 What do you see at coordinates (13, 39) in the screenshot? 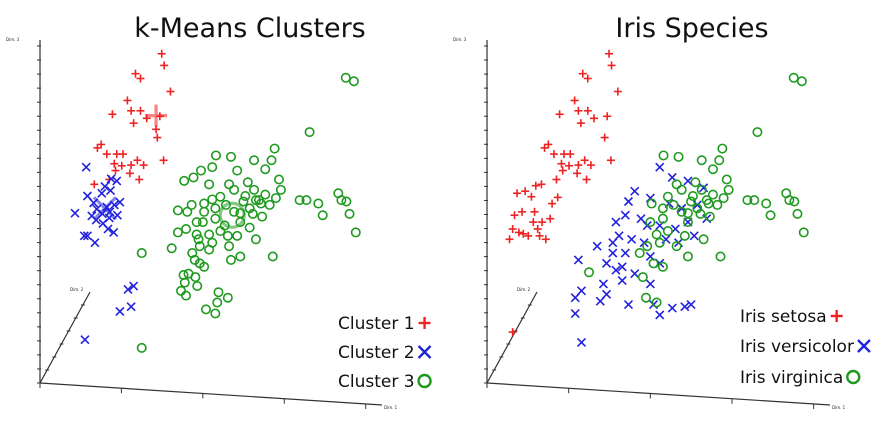
I see `y-axis-label: Dim. 3` at bounding box center [13, 39].